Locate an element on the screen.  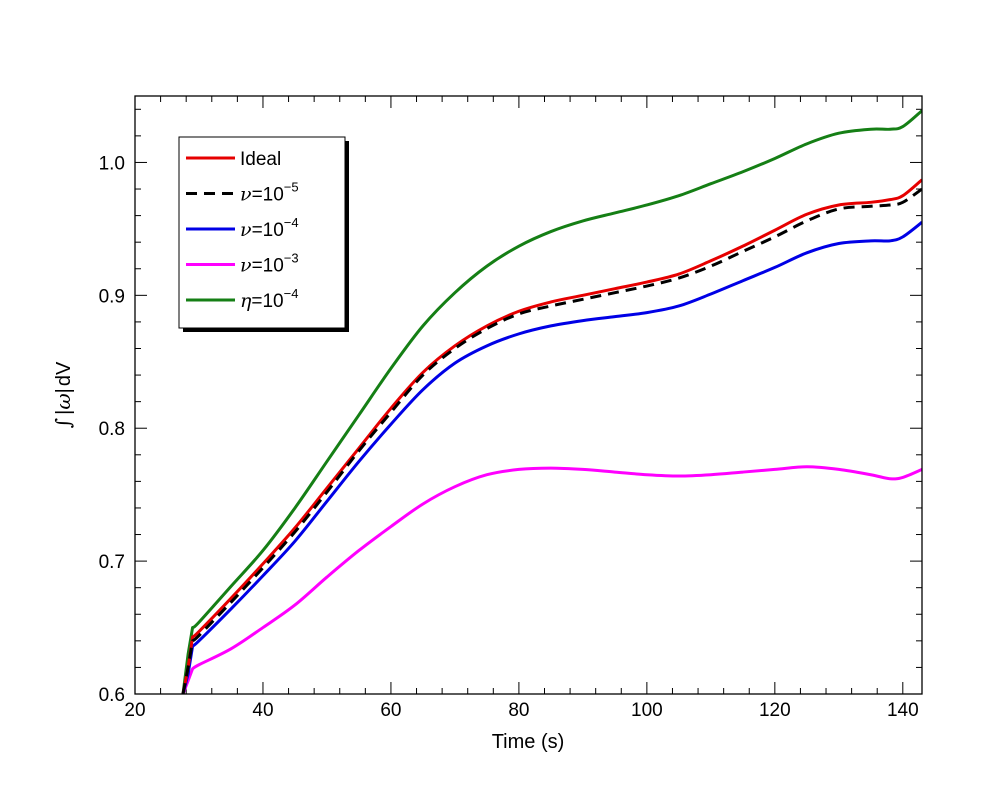
y-axis-label-omega: ω is located at coordinates (63, 401).